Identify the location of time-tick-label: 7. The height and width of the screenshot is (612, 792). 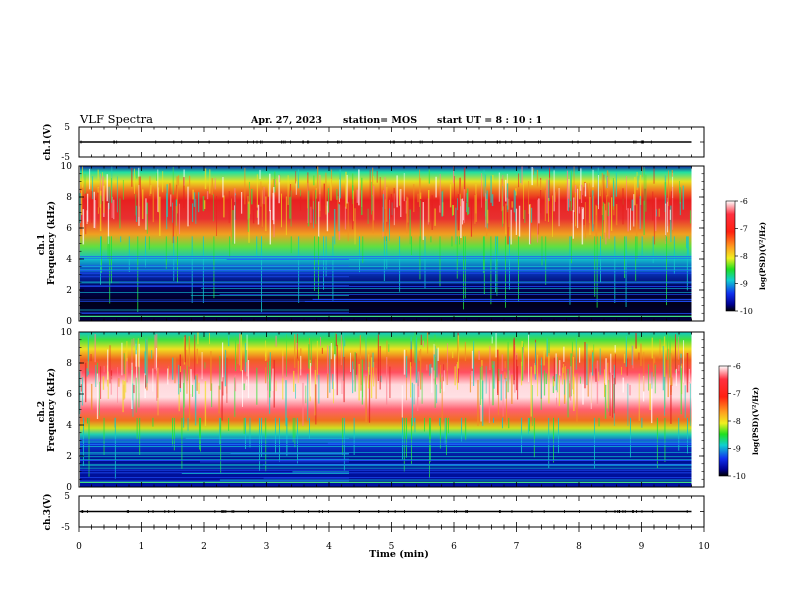
(517, 547).